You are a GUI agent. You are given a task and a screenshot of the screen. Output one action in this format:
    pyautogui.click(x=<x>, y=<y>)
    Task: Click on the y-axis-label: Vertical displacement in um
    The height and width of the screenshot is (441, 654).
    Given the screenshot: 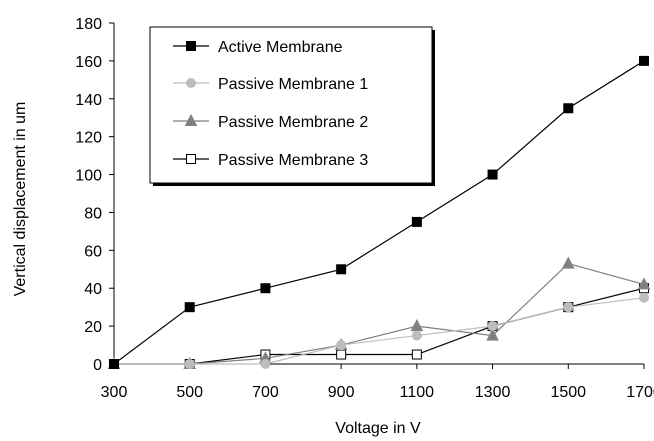 What is the action you would take?
    pyautogui.click(x=20, y=199)
    